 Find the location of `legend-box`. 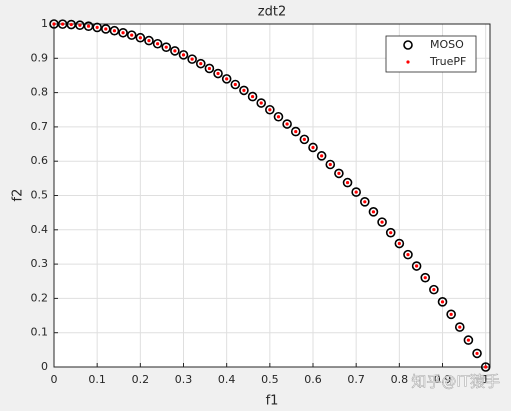

legend-box is located at coordinates (431, 54).